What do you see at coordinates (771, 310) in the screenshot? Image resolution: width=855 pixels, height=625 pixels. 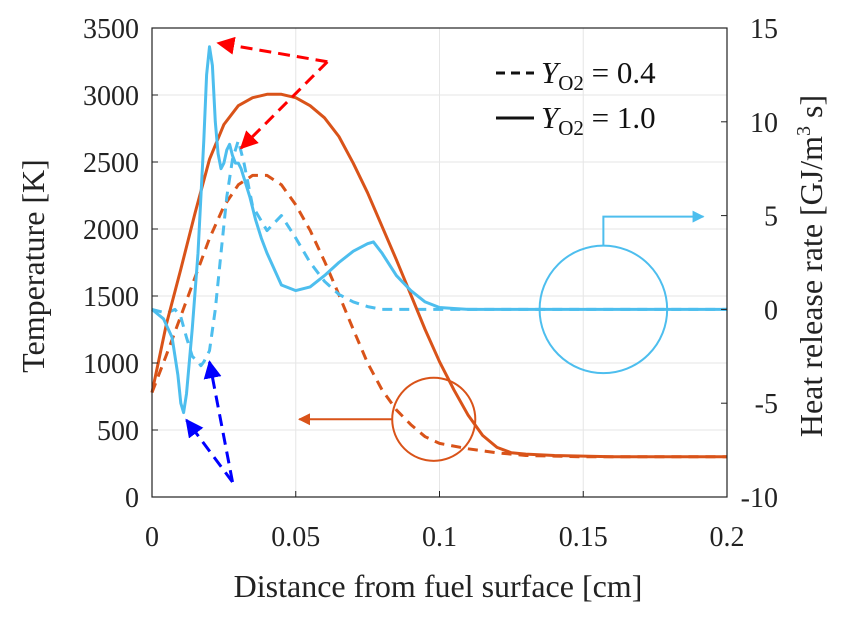 I see `right-tick-label: 0` at bounding box center [771, 310].